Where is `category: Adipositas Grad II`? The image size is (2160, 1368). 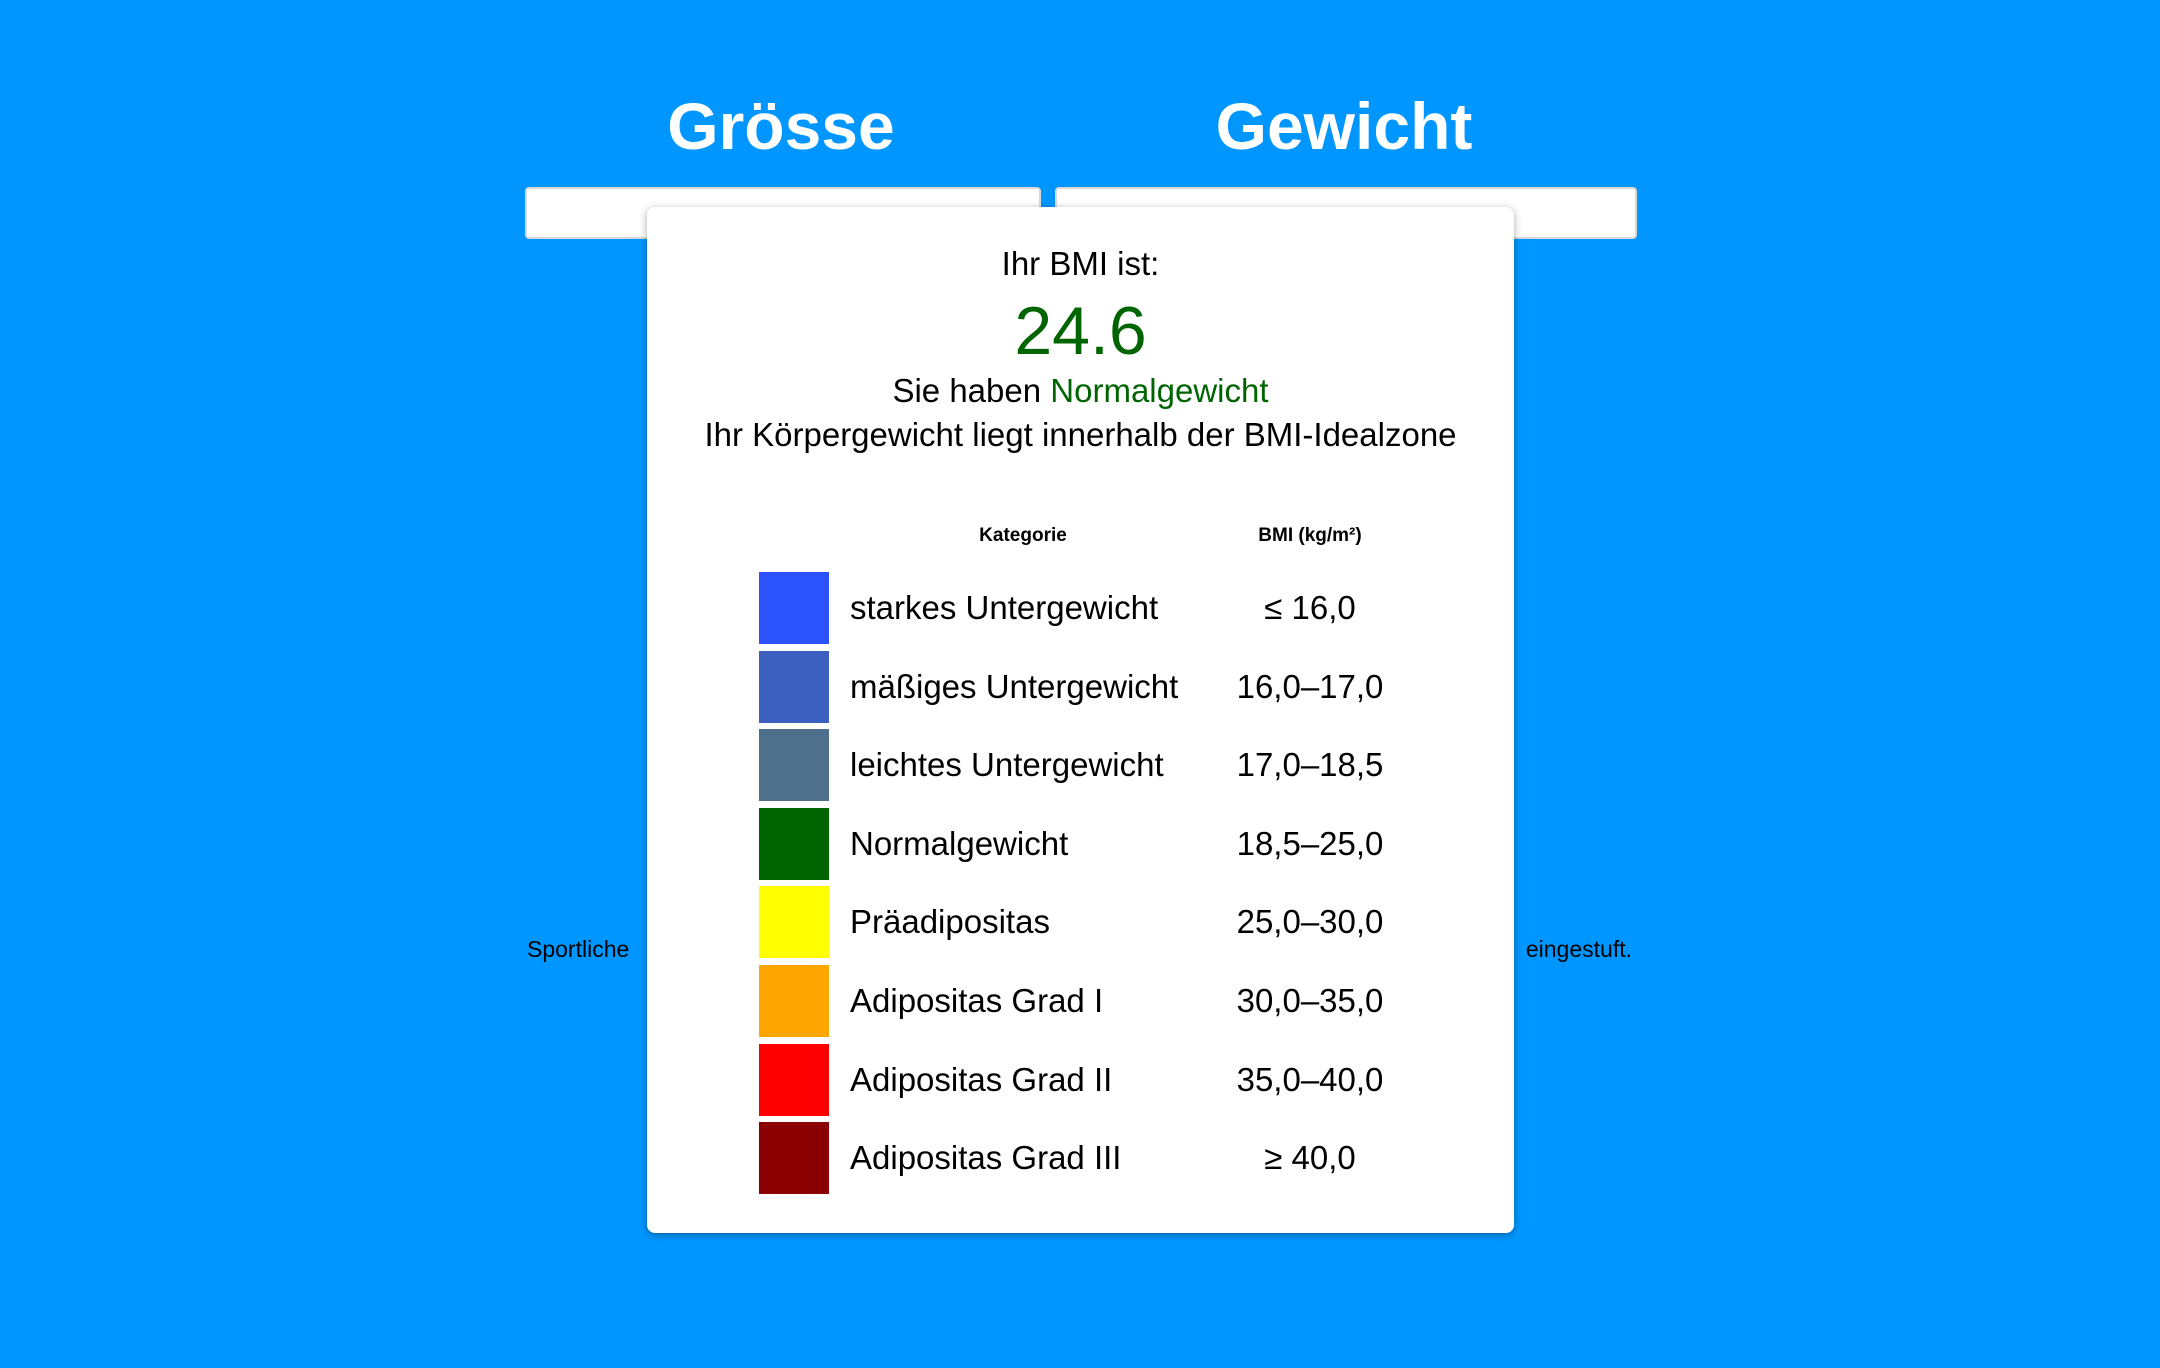 category: Adipositas Grad II is located at coordinates (981, 1079).